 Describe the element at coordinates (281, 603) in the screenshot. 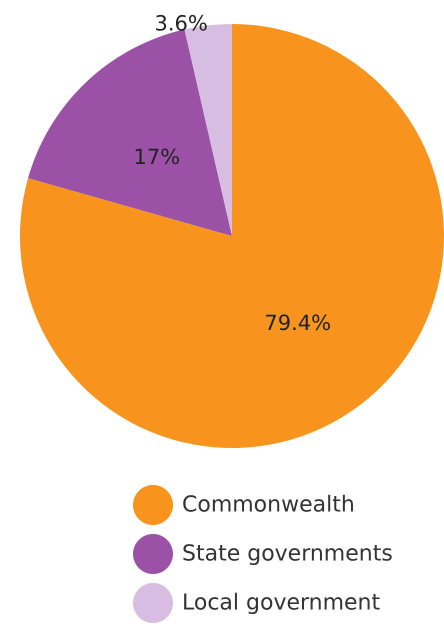

I see `legend-label: Local government` at that location.